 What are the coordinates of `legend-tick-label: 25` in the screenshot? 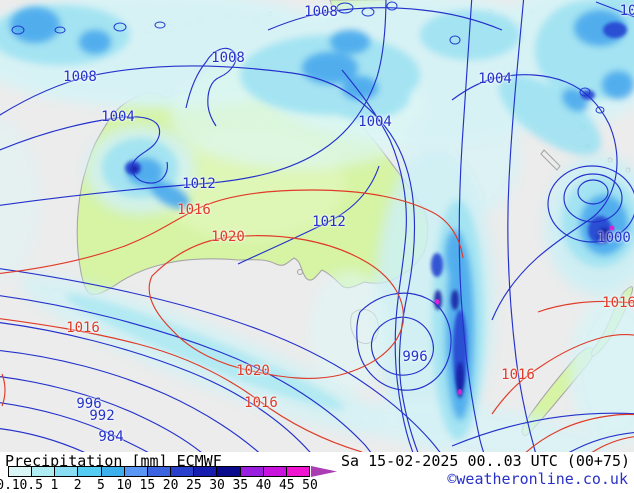 It's located at (194, 485).